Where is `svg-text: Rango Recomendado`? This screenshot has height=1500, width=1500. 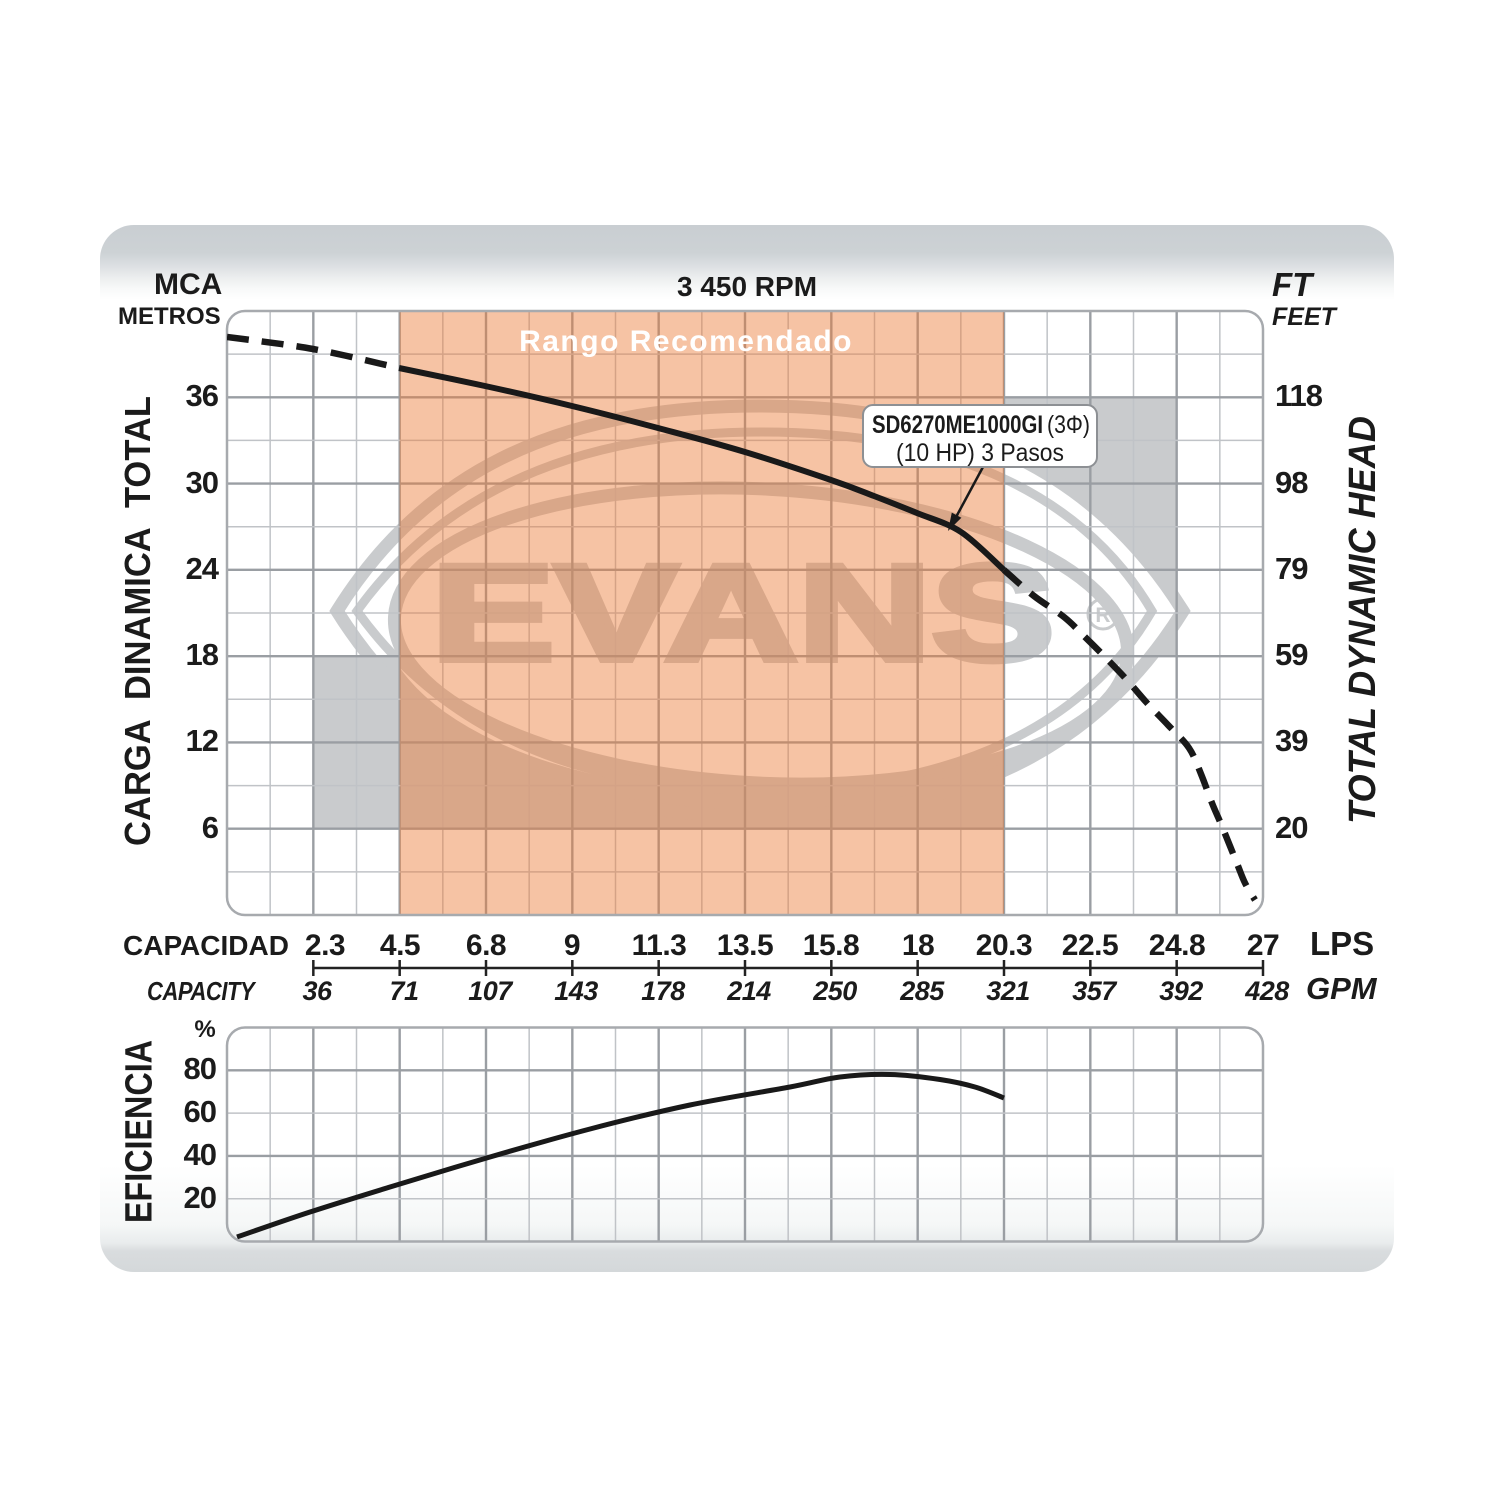
svg-text: Rango Recomendado is located at coordinates (686, 341).